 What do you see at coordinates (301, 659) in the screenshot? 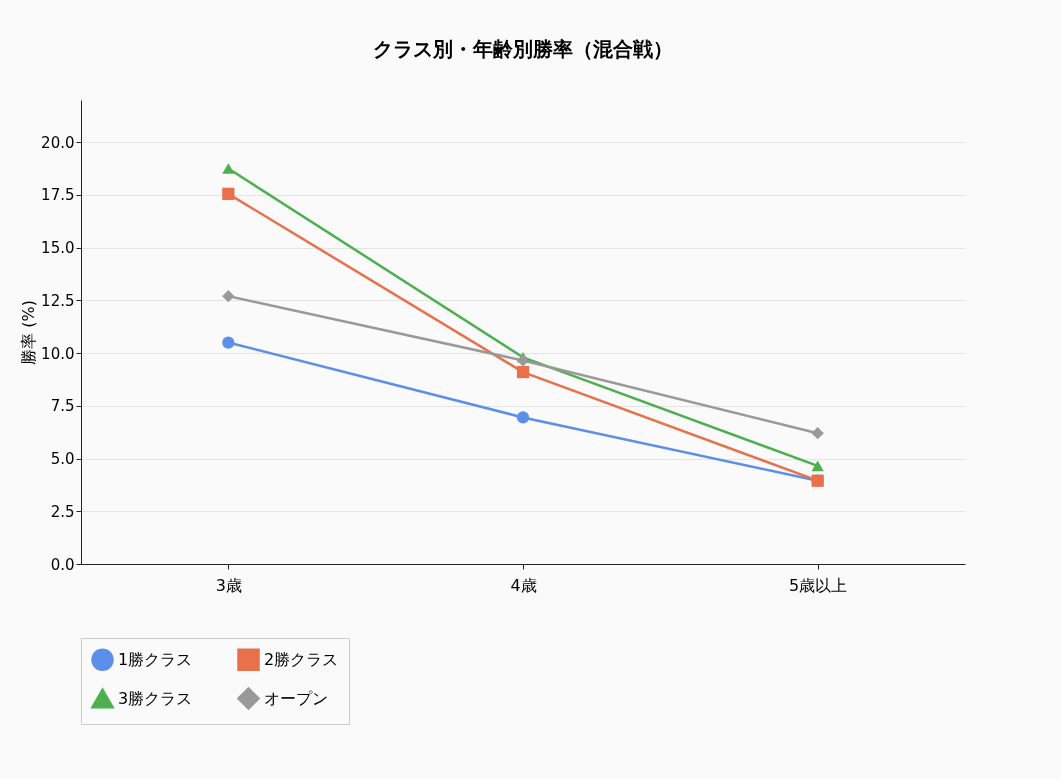
I see `legend-label: 2勝クラス` at bounding box center [301, 659].